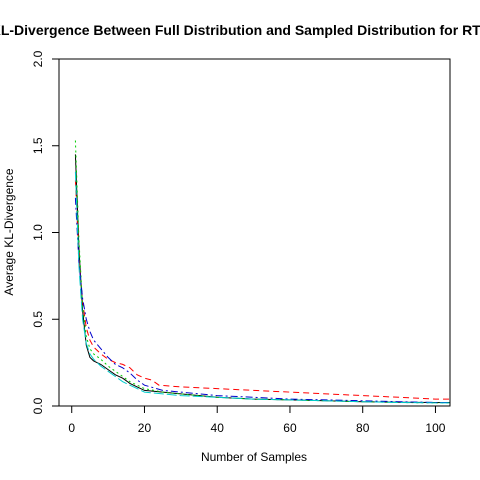  What do you see at coordinates (254, 457) in the screenshot?
I see `x-axis-label: Number of Samples` at bounding box center [254, 457].